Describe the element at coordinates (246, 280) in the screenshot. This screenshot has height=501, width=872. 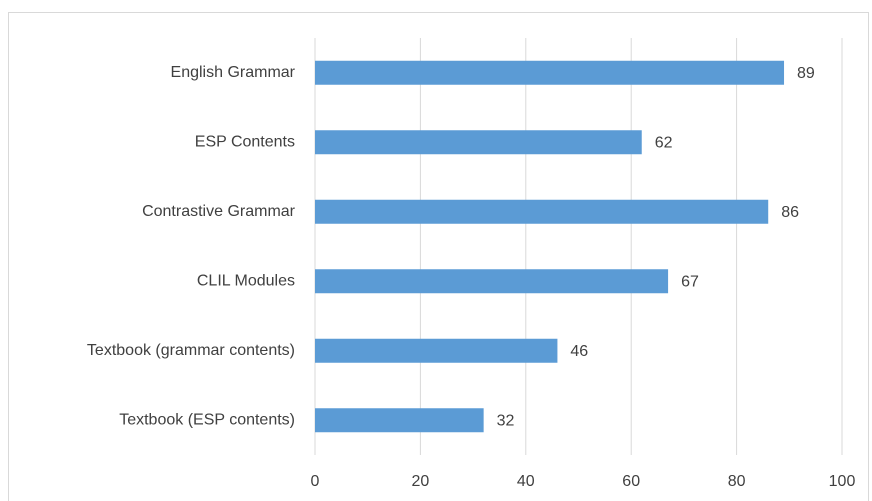
I see `y-tick-label: CLIL Modules` at that location.